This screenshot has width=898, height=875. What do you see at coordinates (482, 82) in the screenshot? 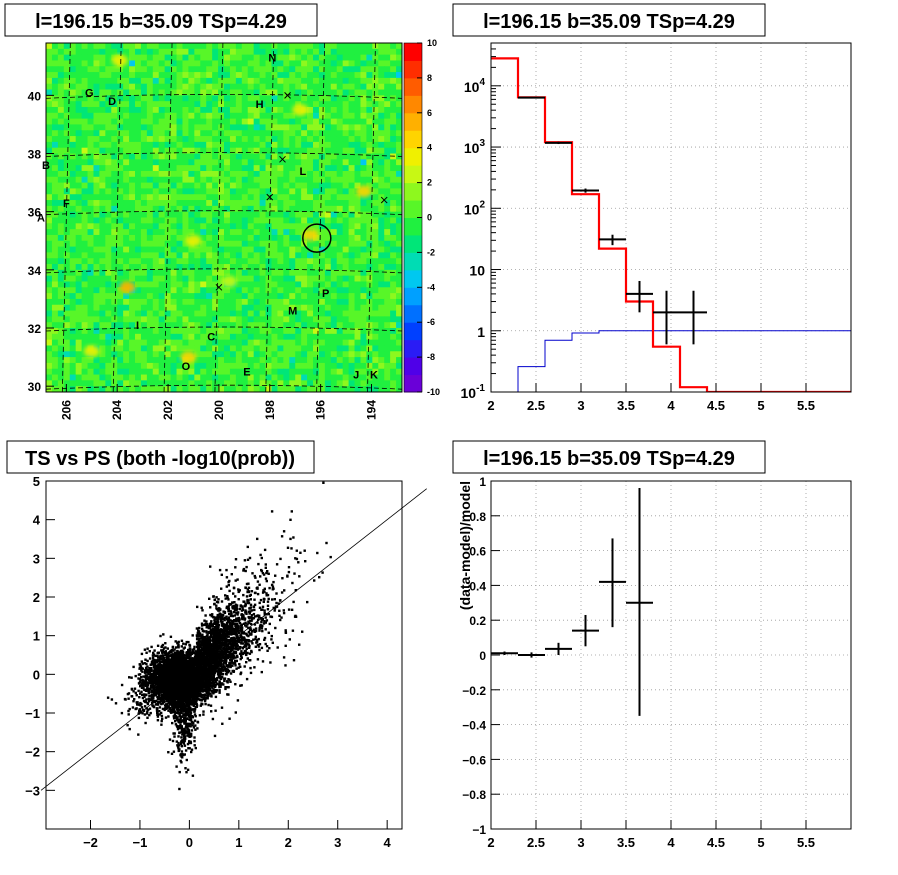
I see `spectrum-ytick-exp: 4` at bounding box center [482, 82].